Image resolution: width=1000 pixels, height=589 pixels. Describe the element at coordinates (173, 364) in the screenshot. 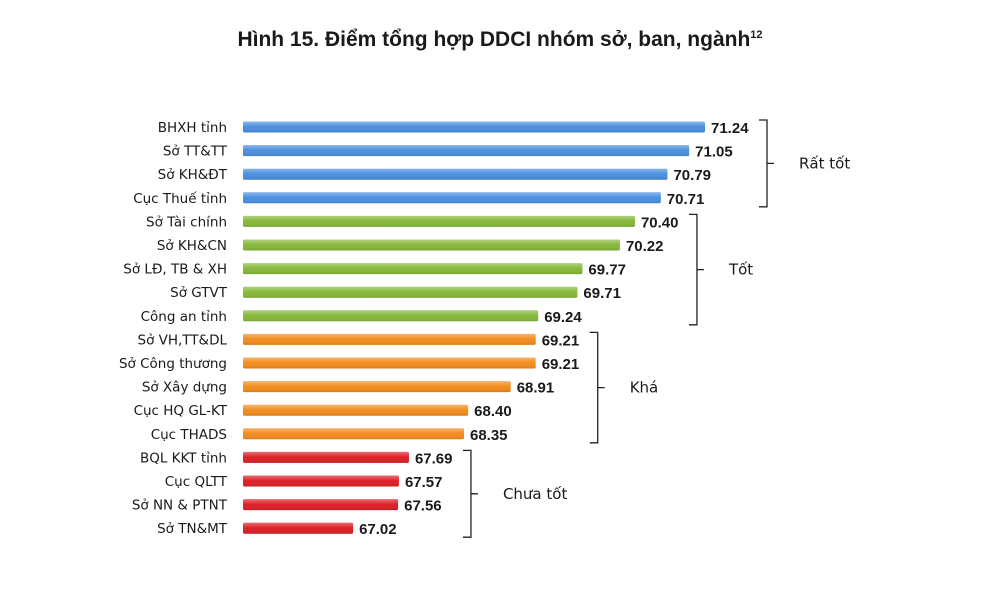

I see `category-label: Sở Công thương` at that location.